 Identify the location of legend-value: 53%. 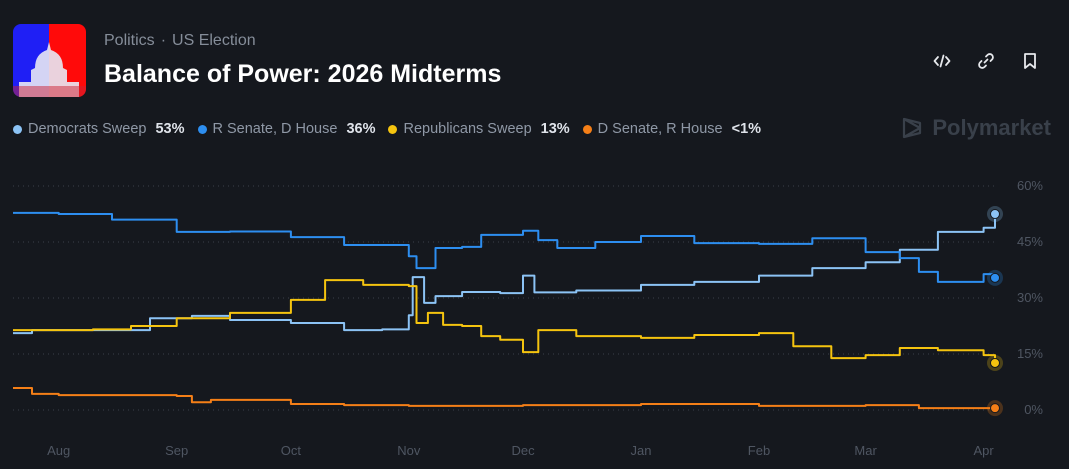
(170, 129).